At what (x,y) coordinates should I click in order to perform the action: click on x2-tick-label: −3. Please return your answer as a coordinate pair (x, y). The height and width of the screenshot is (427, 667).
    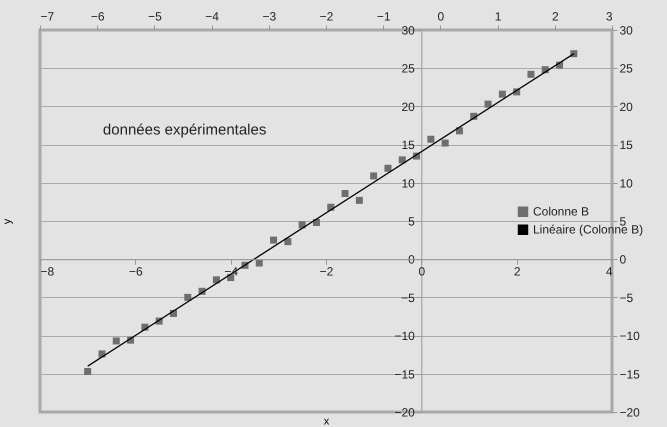
    Looking at the image, I should click on (269, 17).